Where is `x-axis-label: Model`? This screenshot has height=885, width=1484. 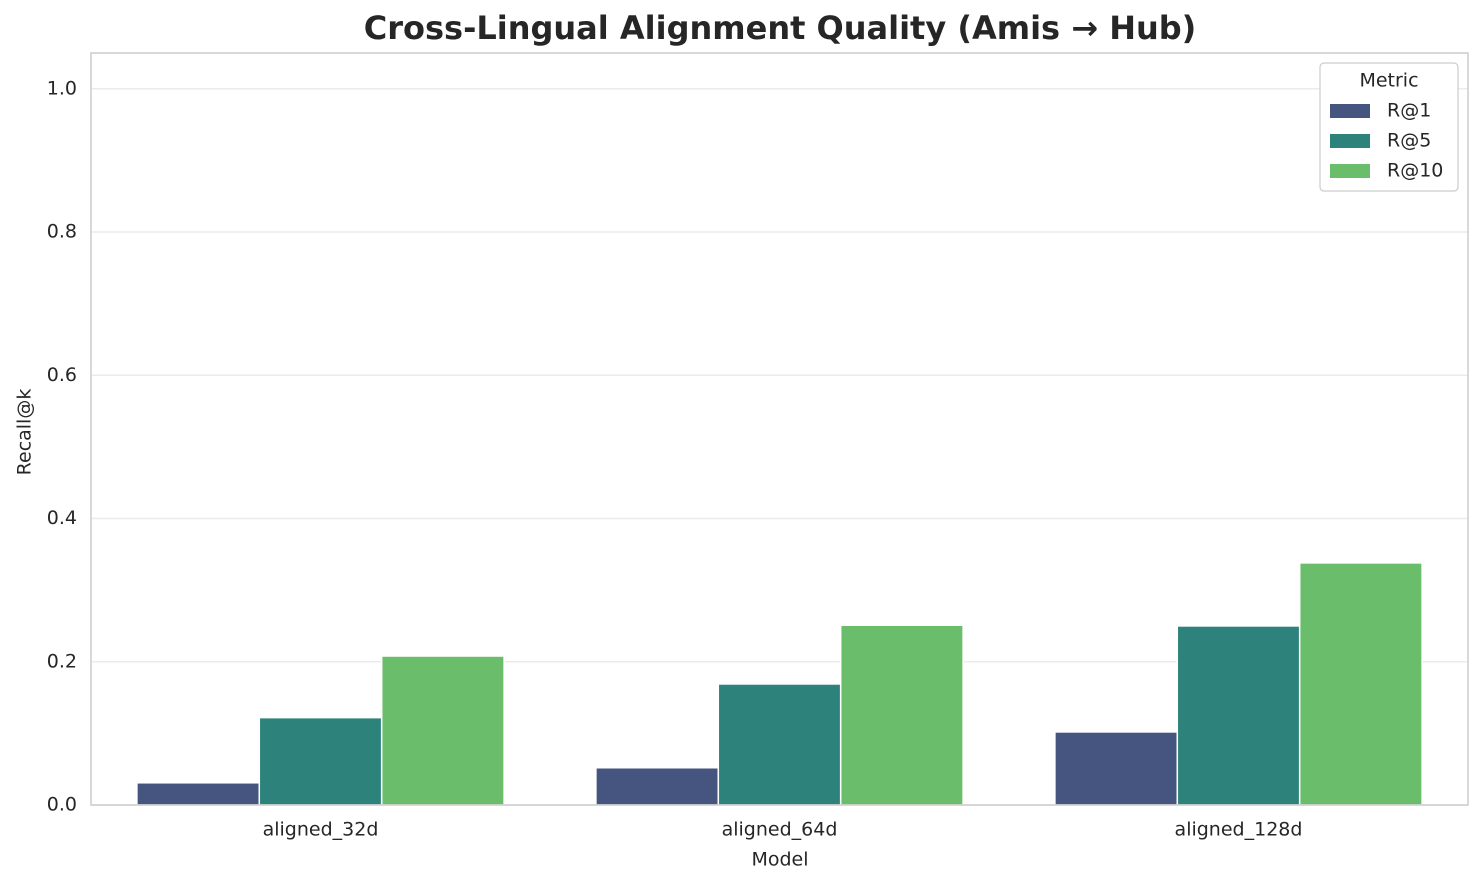
x-axis-label: Model is located at coordinates (779, 860).